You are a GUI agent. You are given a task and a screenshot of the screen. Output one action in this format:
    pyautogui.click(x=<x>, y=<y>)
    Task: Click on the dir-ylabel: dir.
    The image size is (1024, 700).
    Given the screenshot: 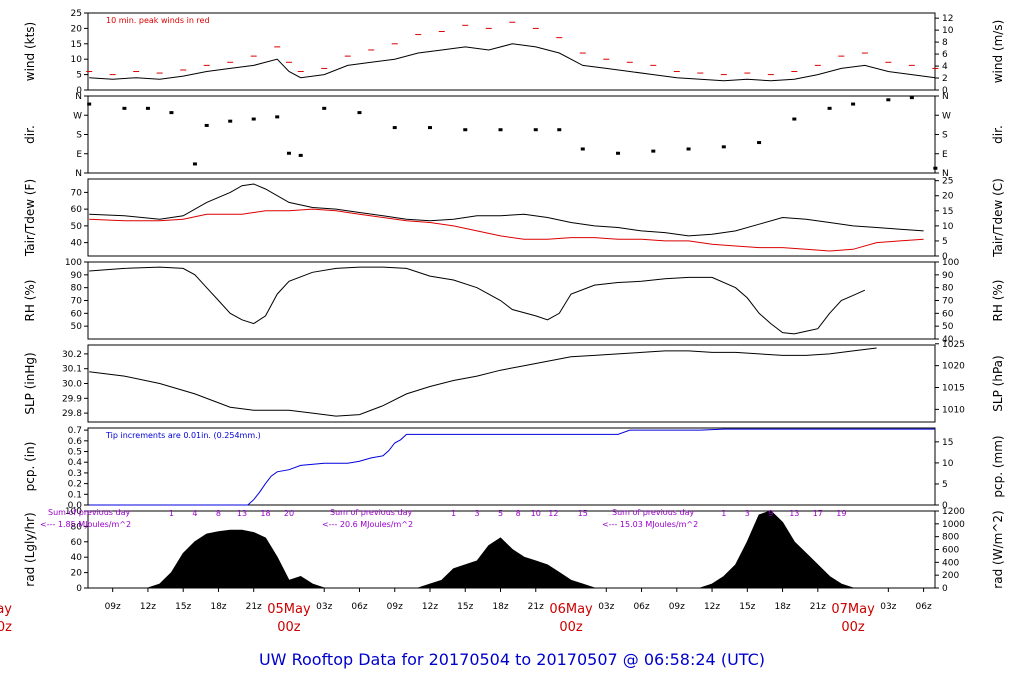 What is the action you would take?
    pyautogui.click(x=30, y=134)
    